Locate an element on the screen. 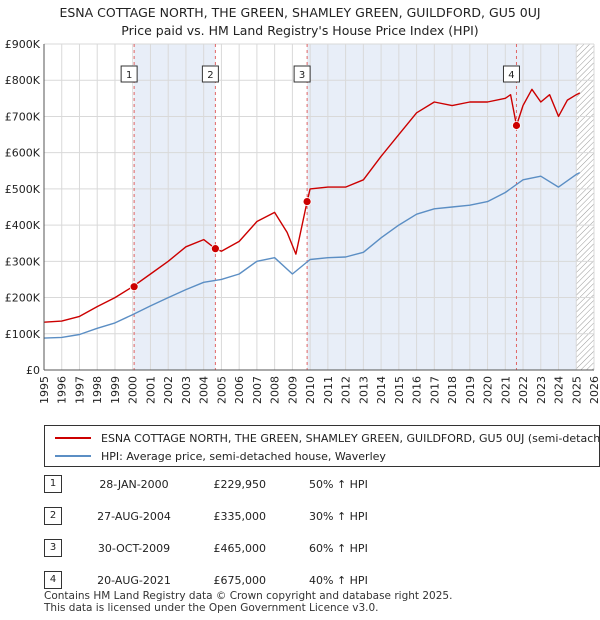 The height and width of the screenshot is (620, 600). y-tick-label: £0 is located at coordinates (33, 370).